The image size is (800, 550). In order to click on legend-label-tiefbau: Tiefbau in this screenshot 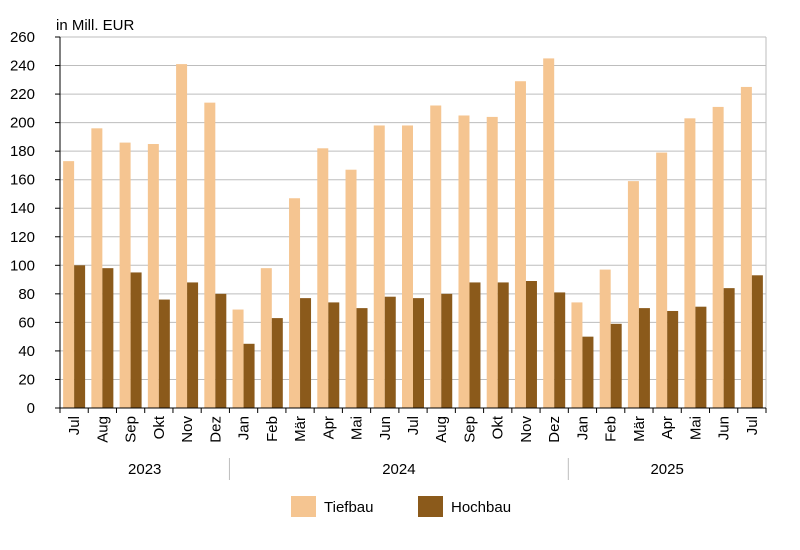, I will do `click(348, 507)`.